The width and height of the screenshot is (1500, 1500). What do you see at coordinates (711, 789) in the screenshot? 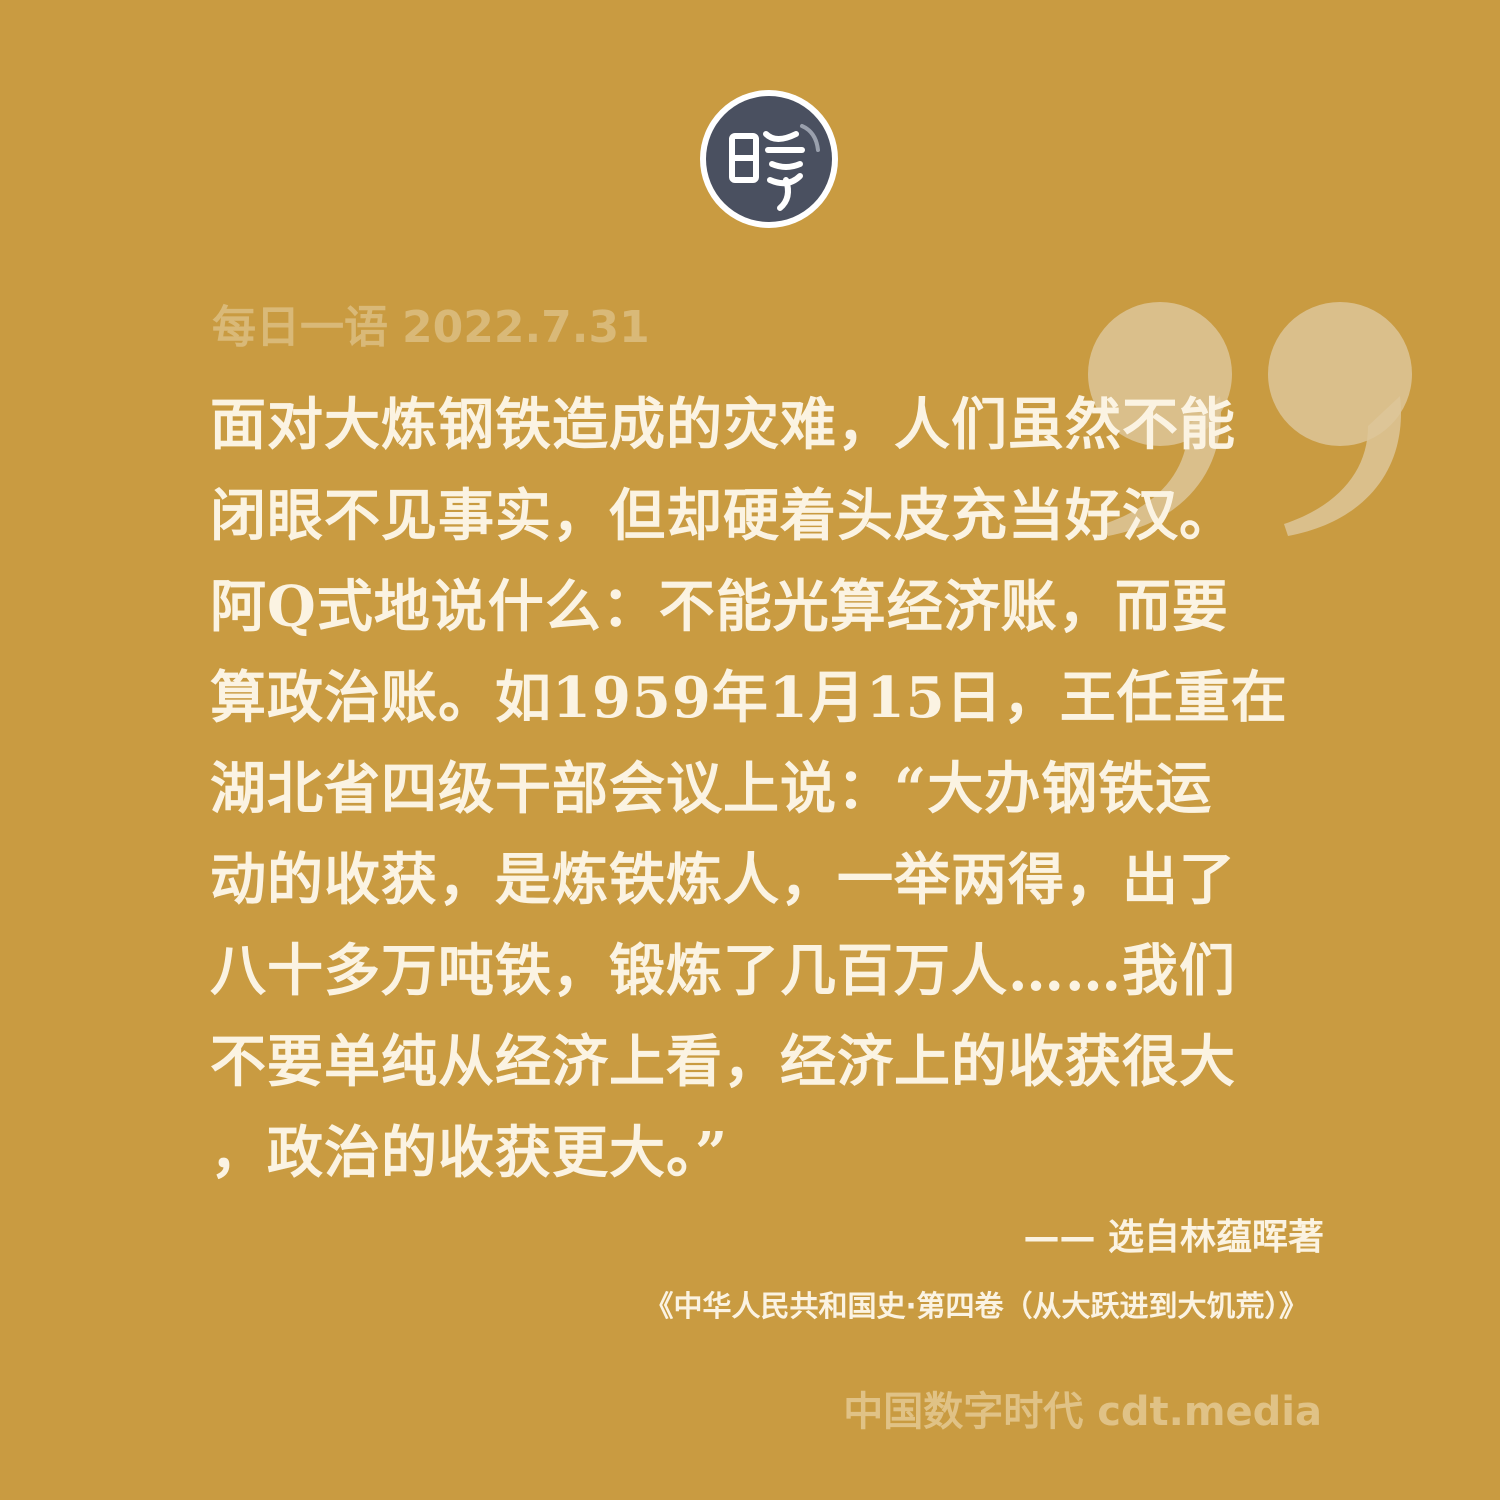
I see `quote-line: 湖北省四级干部会议上说：“大办钢铁运` at bounding box center [711, 789].